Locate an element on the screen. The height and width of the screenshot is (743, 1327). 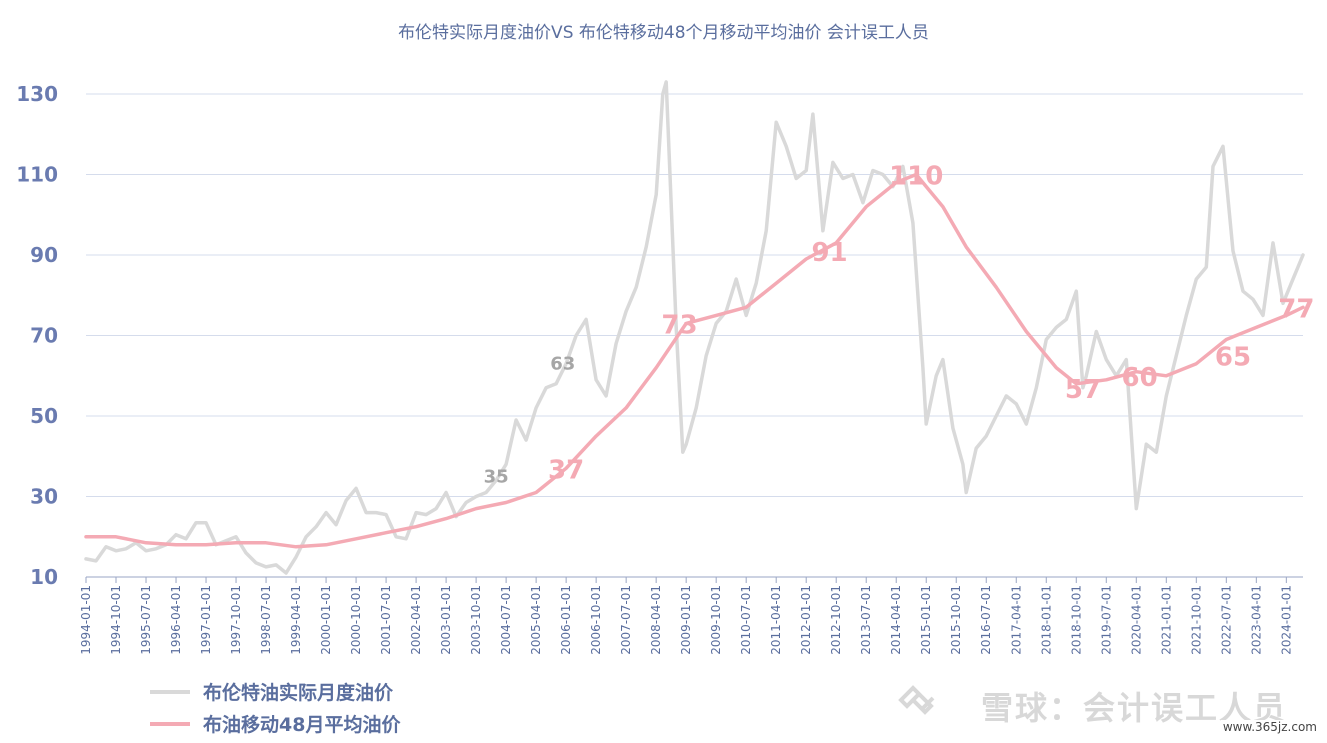
x-tick-label: 1996-04-01 is located at coordinates (176, 620).